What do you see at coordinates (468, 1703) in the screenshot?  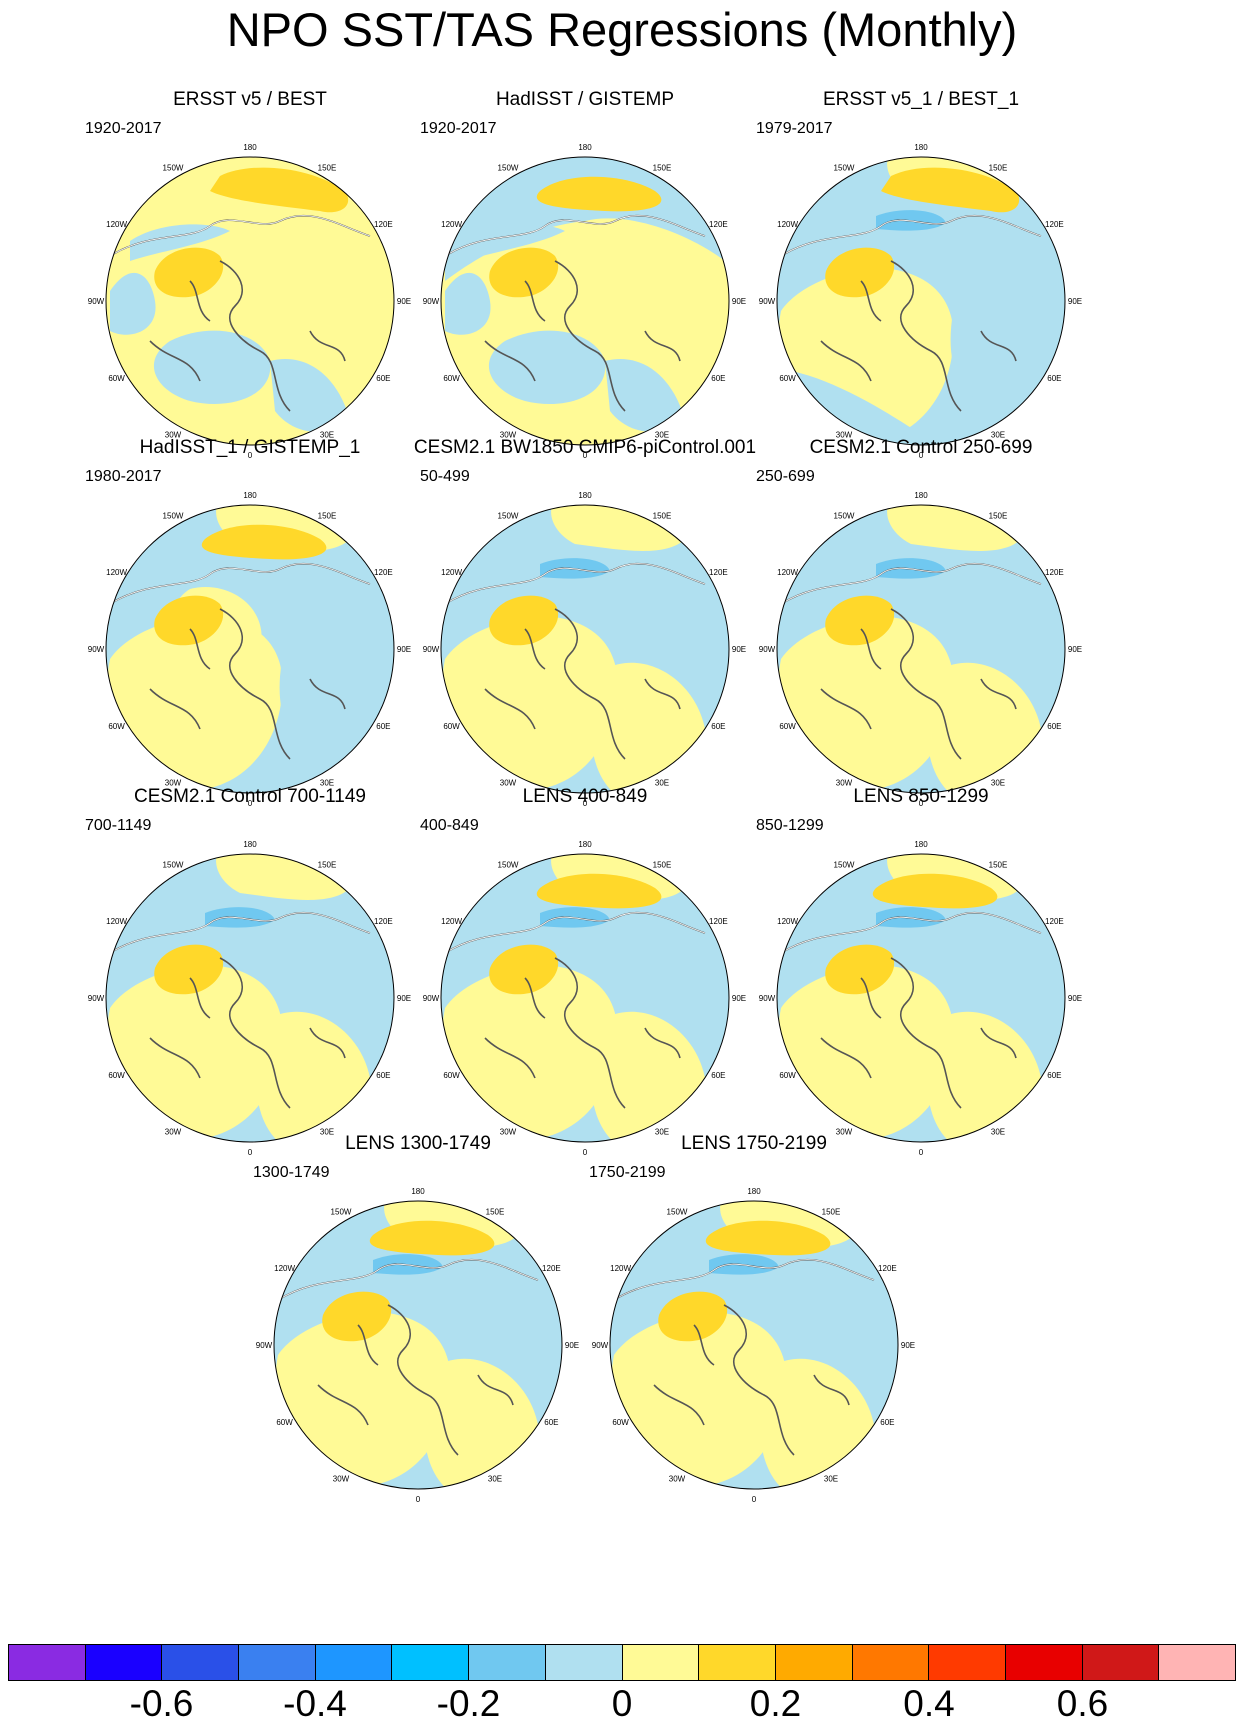 I see `colorbar-label: -0.2` at bounding box center [468, 1703].